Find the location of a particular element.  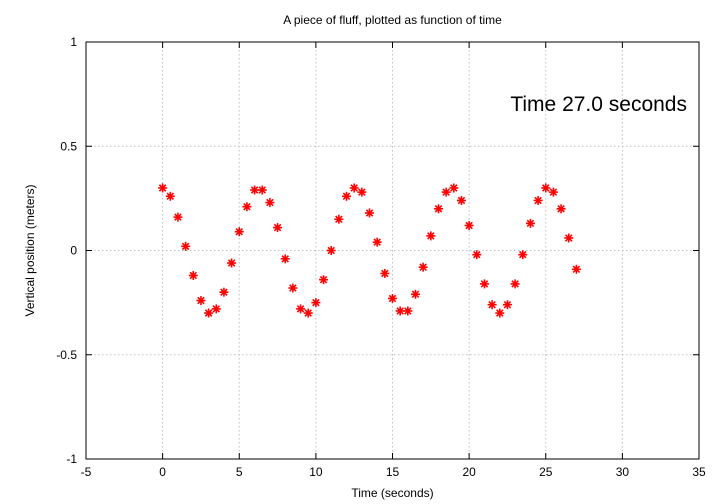

y-tick-label: -0.5 is located at coordinates (66, 355).